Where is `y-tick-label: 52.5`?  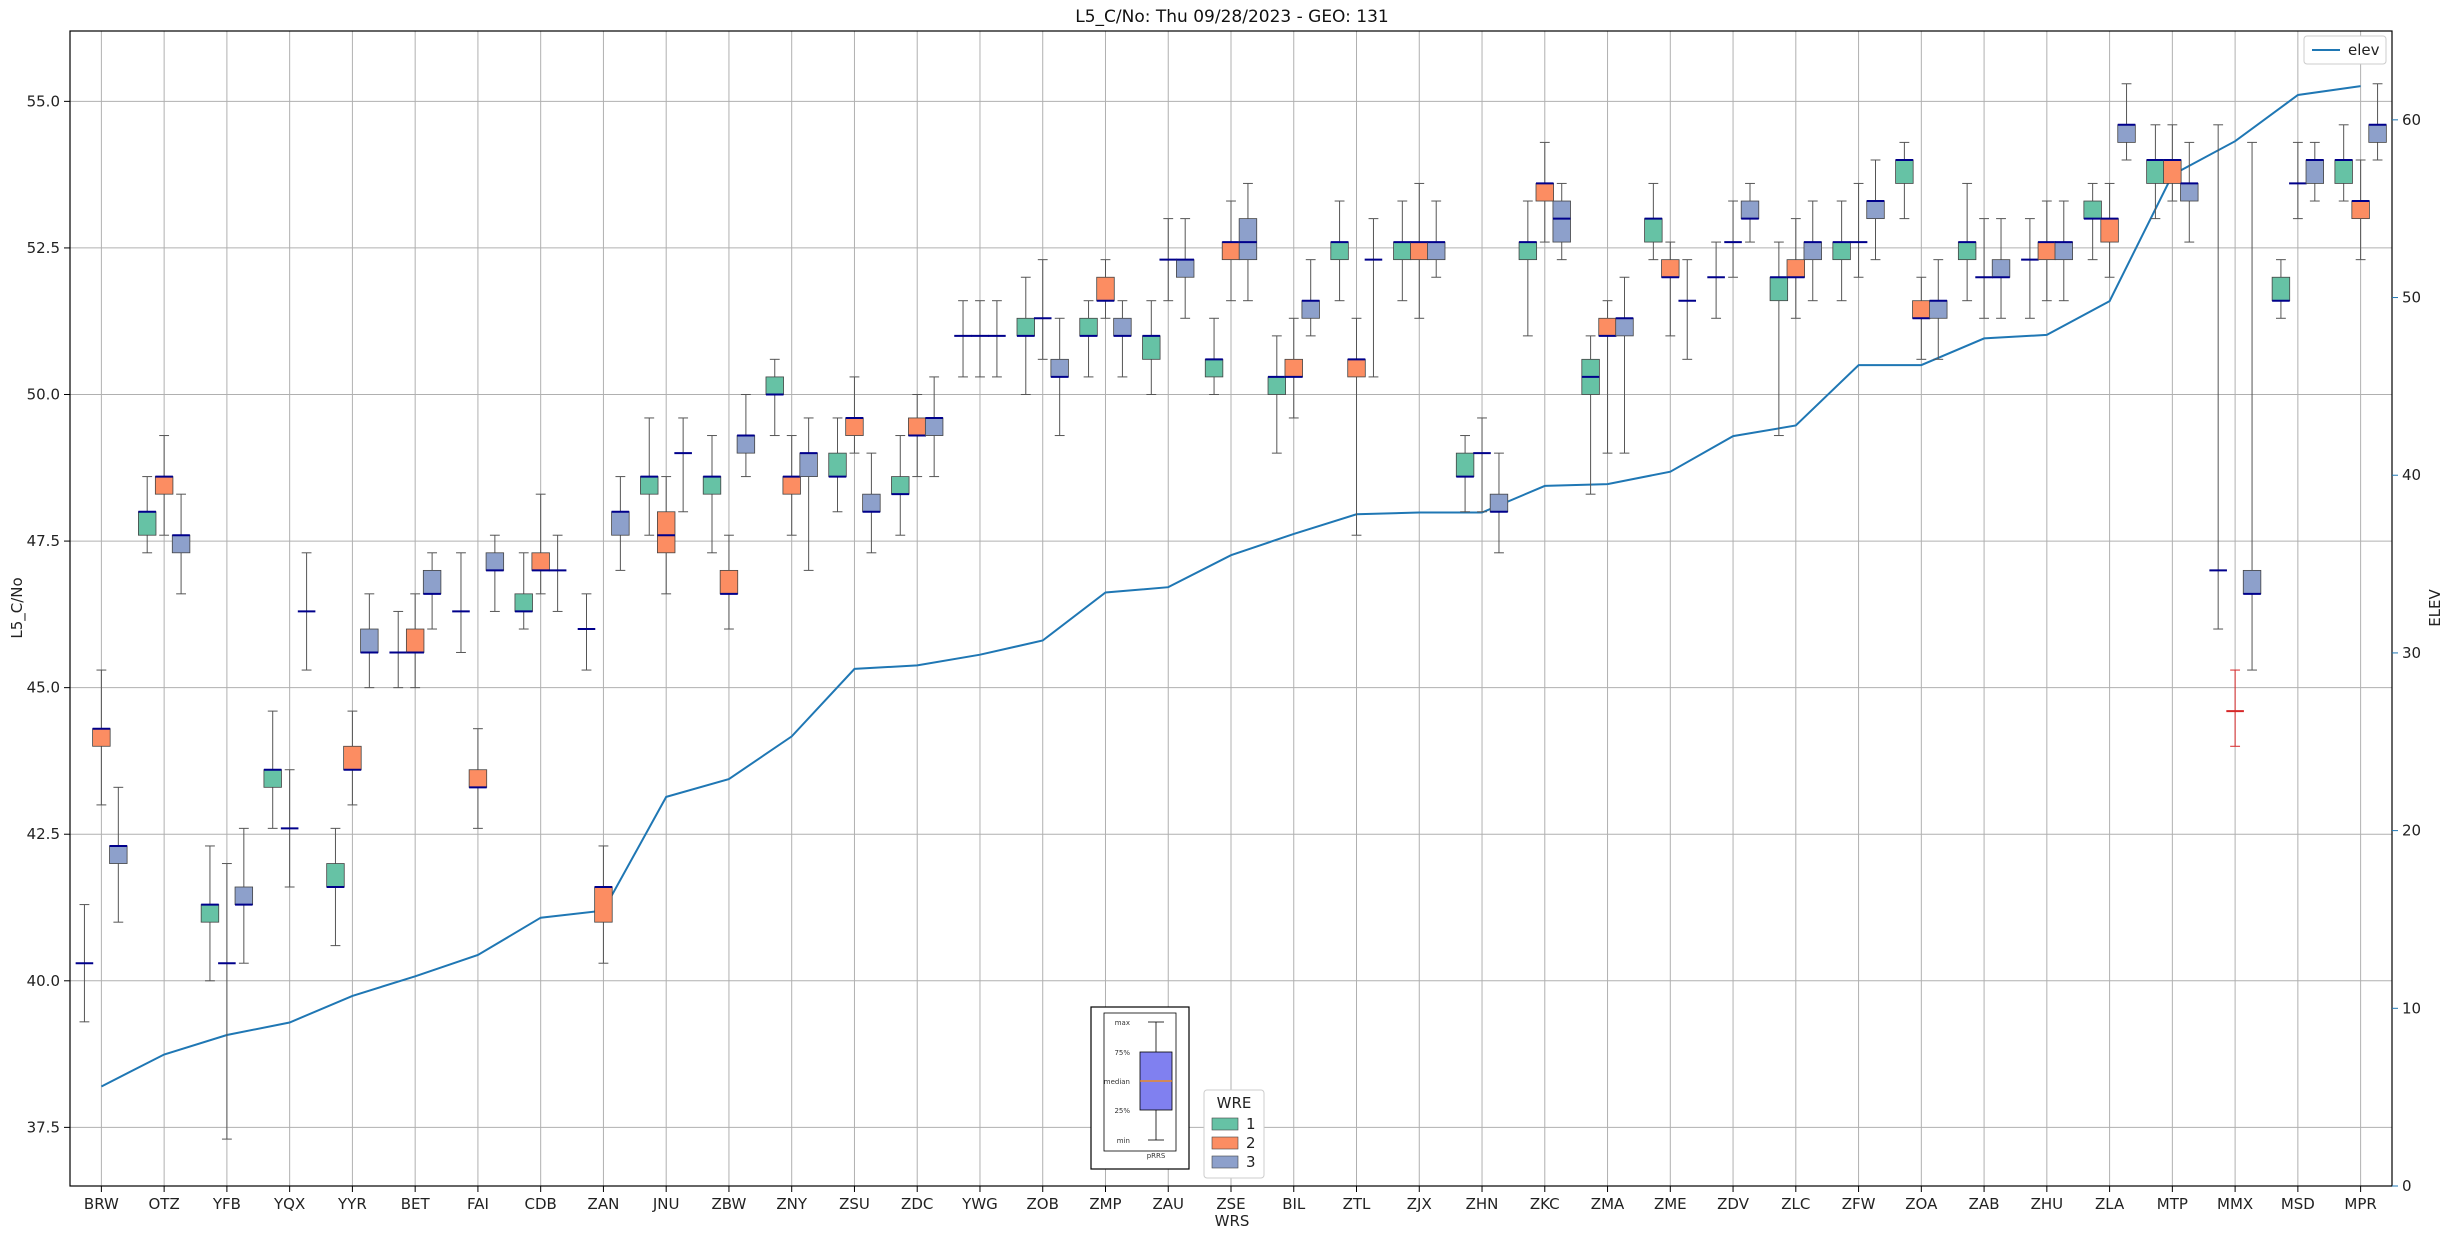 y-tick-label: 52.5 is located at coordinates (43, 248).